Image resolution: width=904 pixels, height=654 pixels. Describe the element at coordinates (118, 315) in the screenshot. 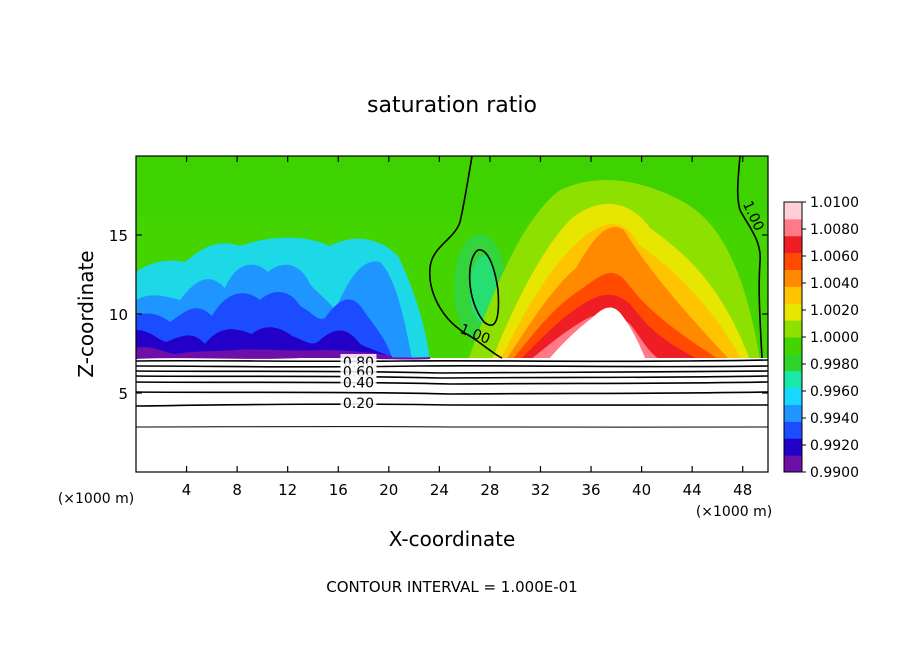

I see `y-tick-label: 10` at that location.